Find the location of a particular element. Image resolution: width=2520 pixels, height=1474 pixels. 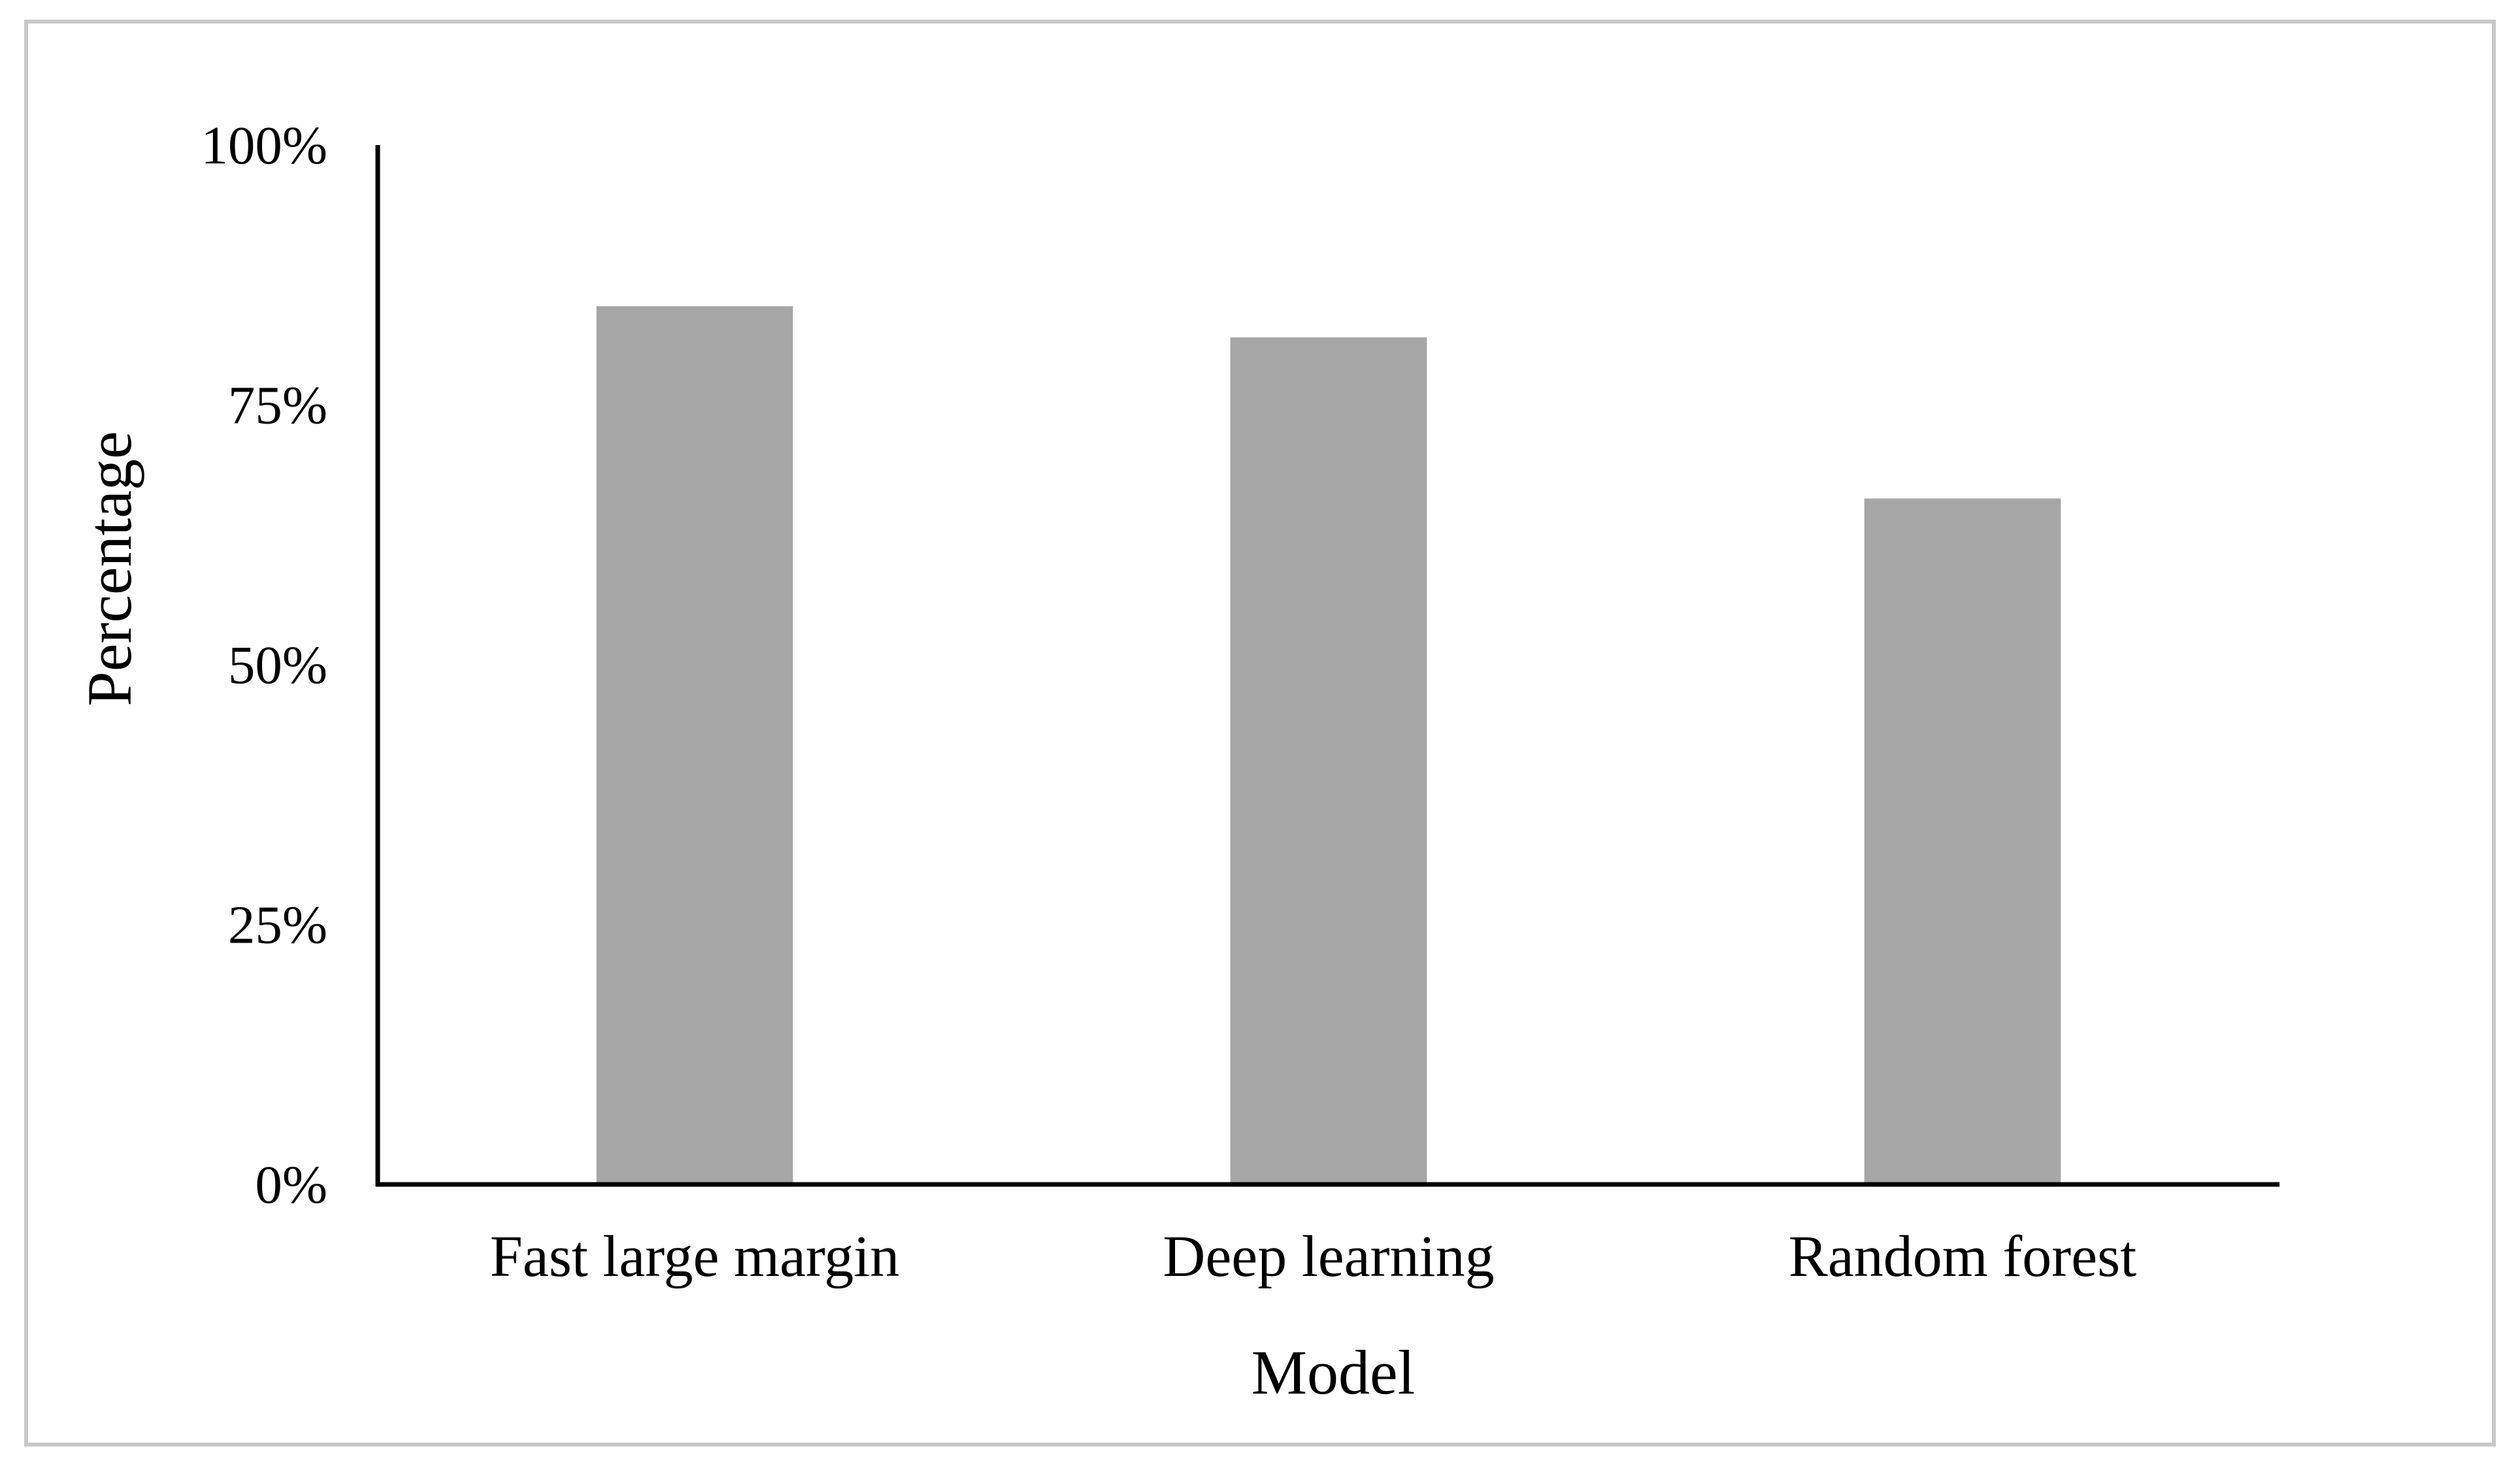

y-tick-label: 75% is located at coordinates (277, 405).